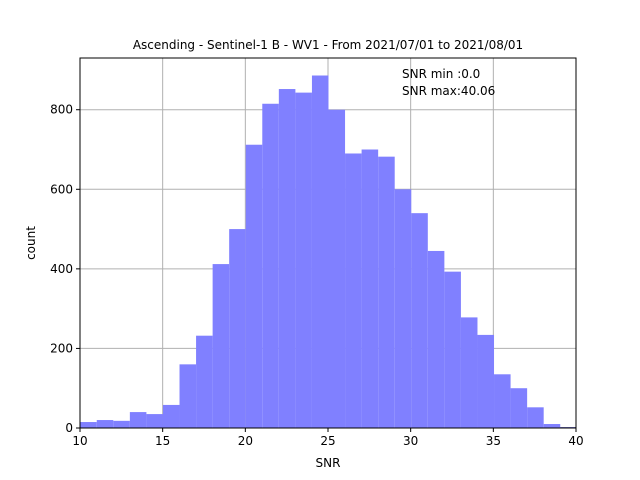 This screenshot has width=640, height=480. Describe the element at coordinates (410, 441) in the screenshot. I see `x-tick-label: 30` at that location.